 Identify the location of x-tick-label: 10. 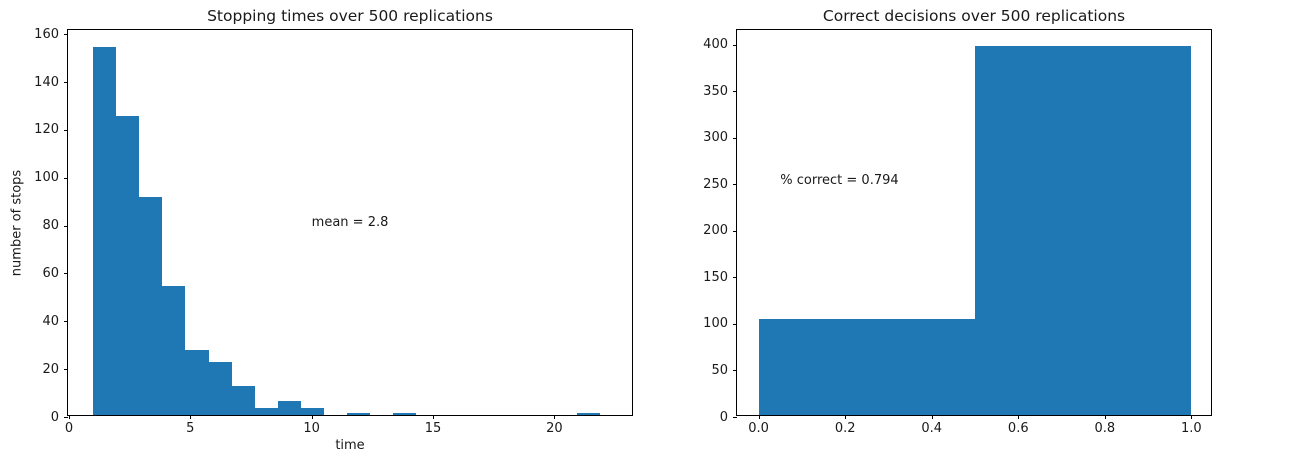
(311, 428).